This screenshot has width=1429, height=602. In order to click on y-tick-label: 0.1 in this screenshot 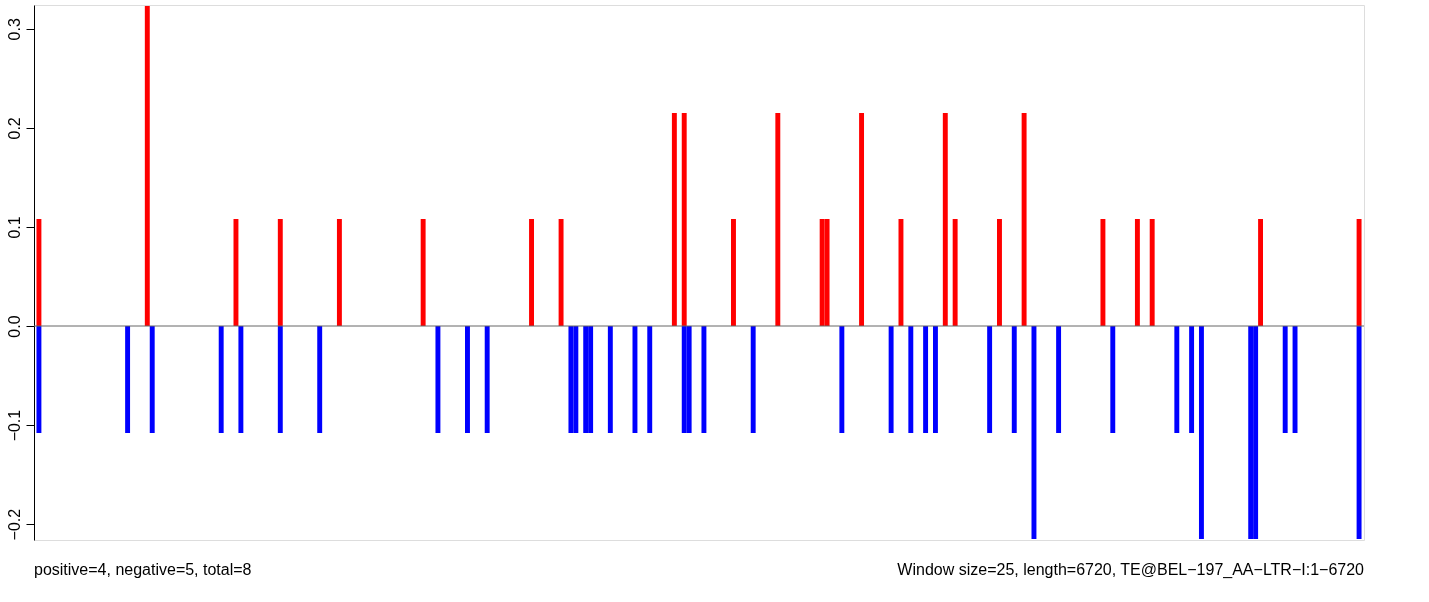, I will do `click(14, 227)`.